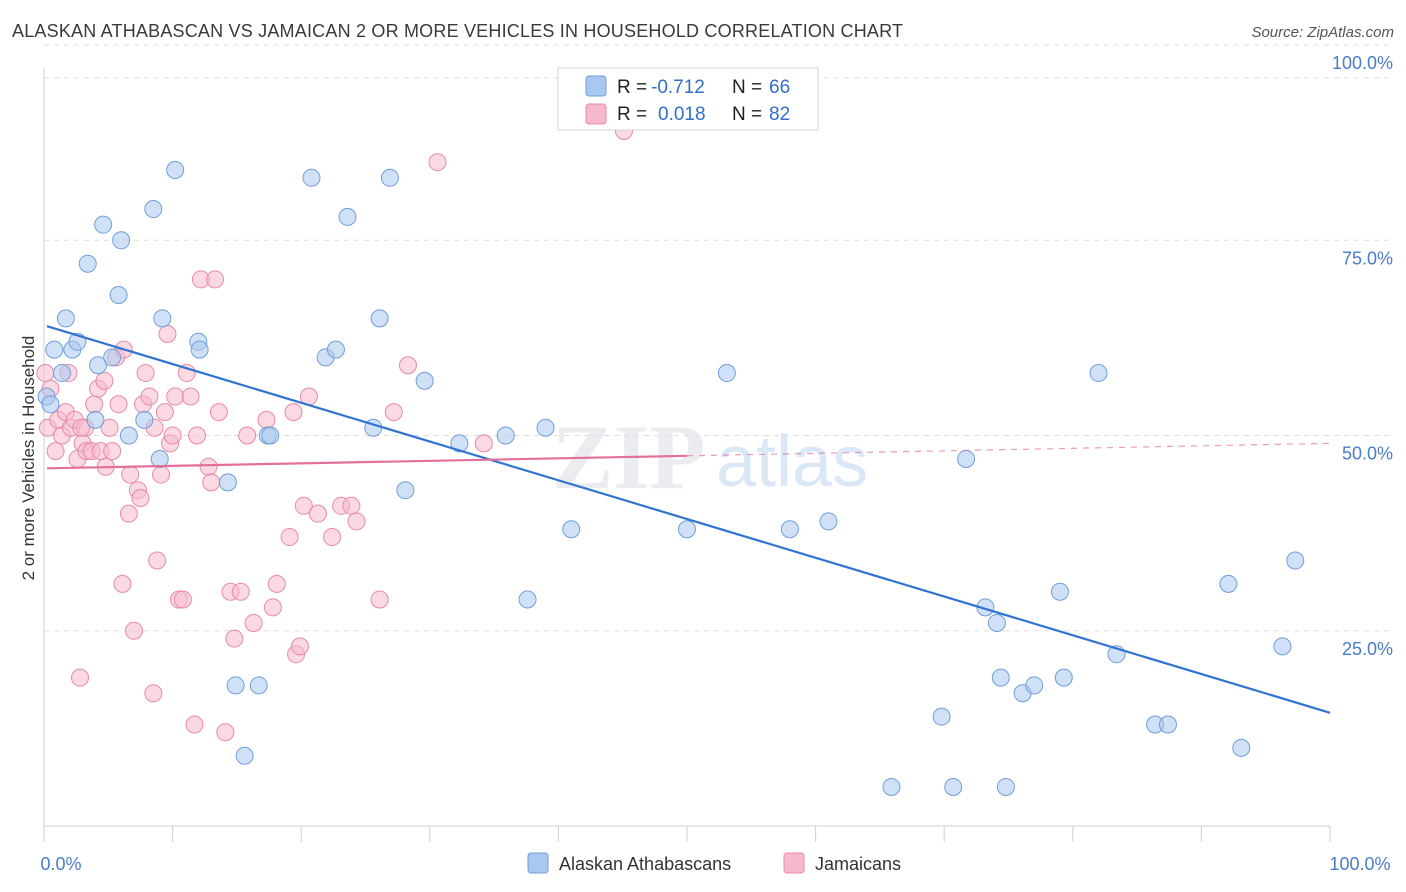 The width and height of the screenshot is (1406, 892). I want to click on stats-r-label-2: R =, so click(632, 114).